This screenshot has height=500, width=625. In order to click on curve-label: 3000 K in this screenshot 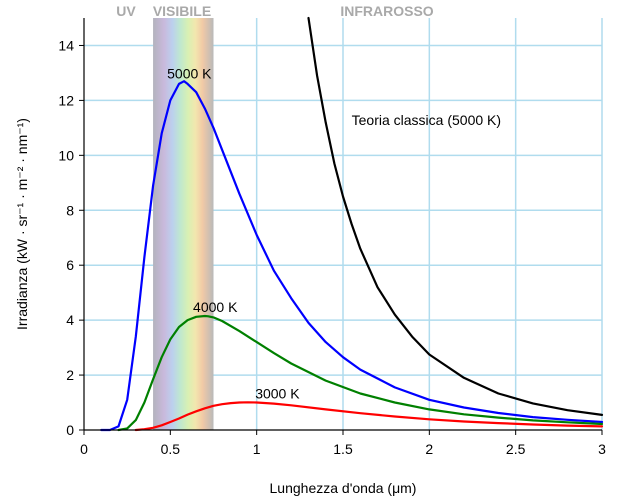, I will do `click(277, 393)`.